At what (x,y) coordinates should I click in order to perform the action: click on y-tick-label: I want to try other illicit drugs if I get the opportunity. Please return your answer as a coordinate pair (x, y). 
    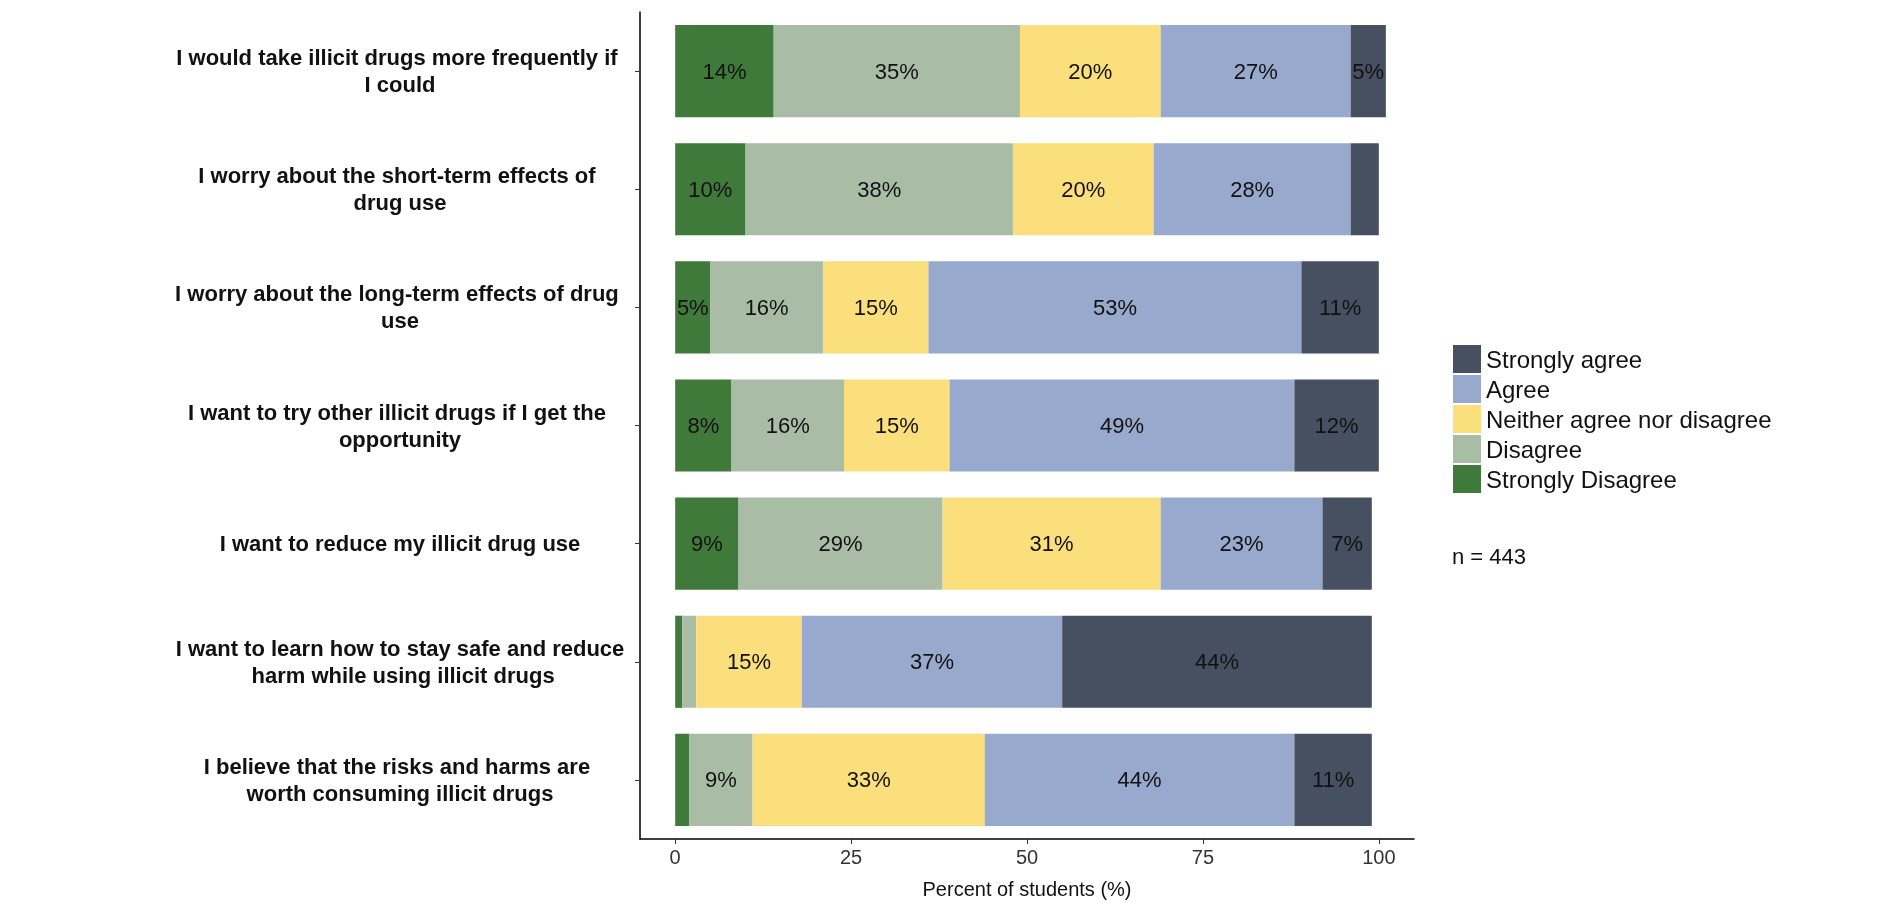
    Looking at the image, I should click on (400, 425).